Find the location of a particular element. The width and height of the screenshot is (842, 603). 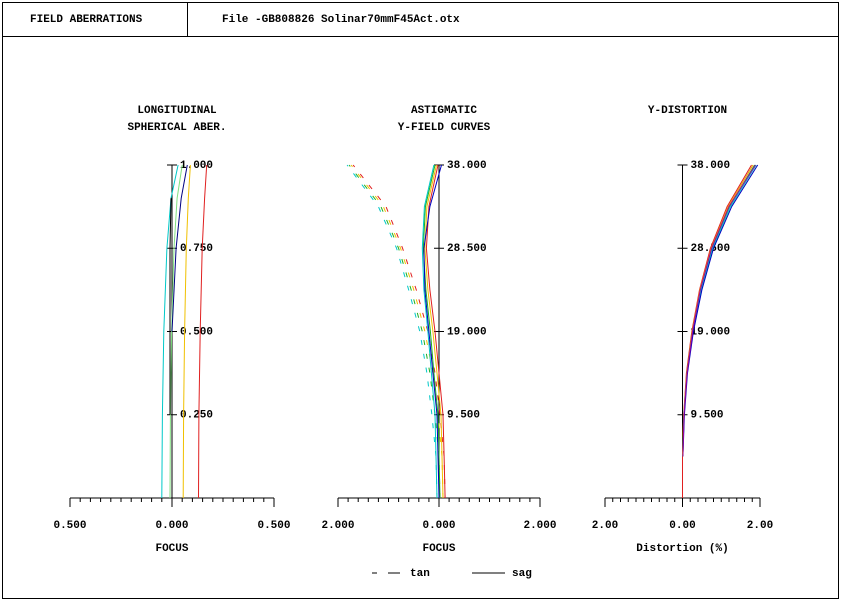

chart-title: Y-FIELD CURVES is located at coordinates (444, 128).